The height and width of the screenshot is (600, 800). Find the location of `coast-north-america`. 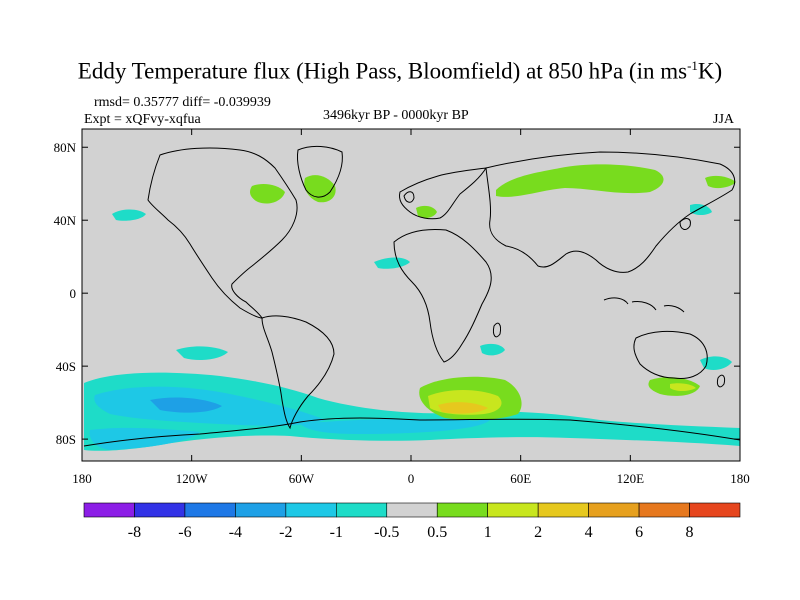

coast-north-america is located at coordinates (222, 233).